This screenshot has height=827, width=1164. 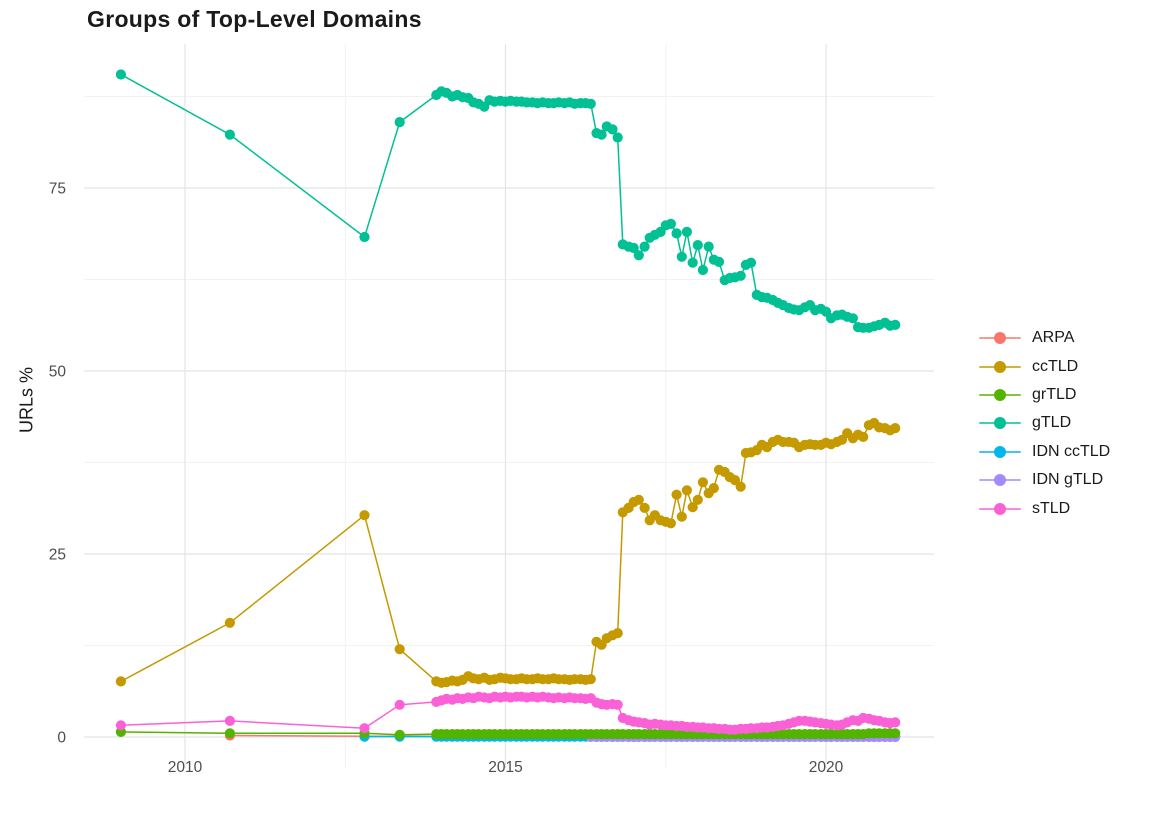 I want to click on legend-item-cctld: ccTLD, so click(x=1044, y=366).